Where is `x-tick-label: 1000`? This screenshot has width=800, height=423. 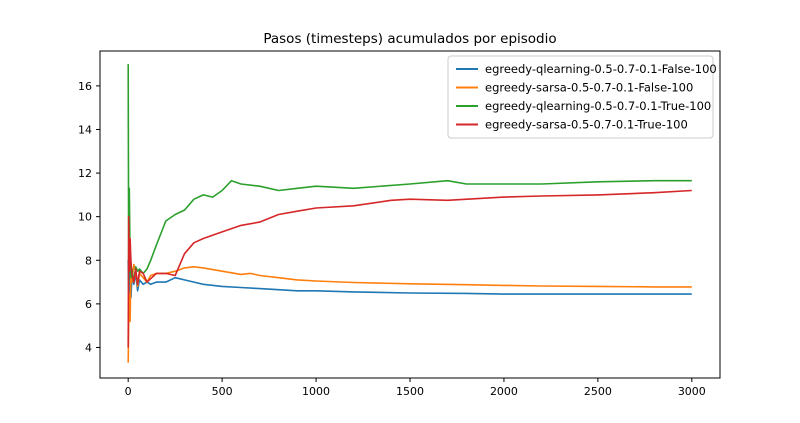
x-tick-label: 1000 is located at coordinates (316, 391).